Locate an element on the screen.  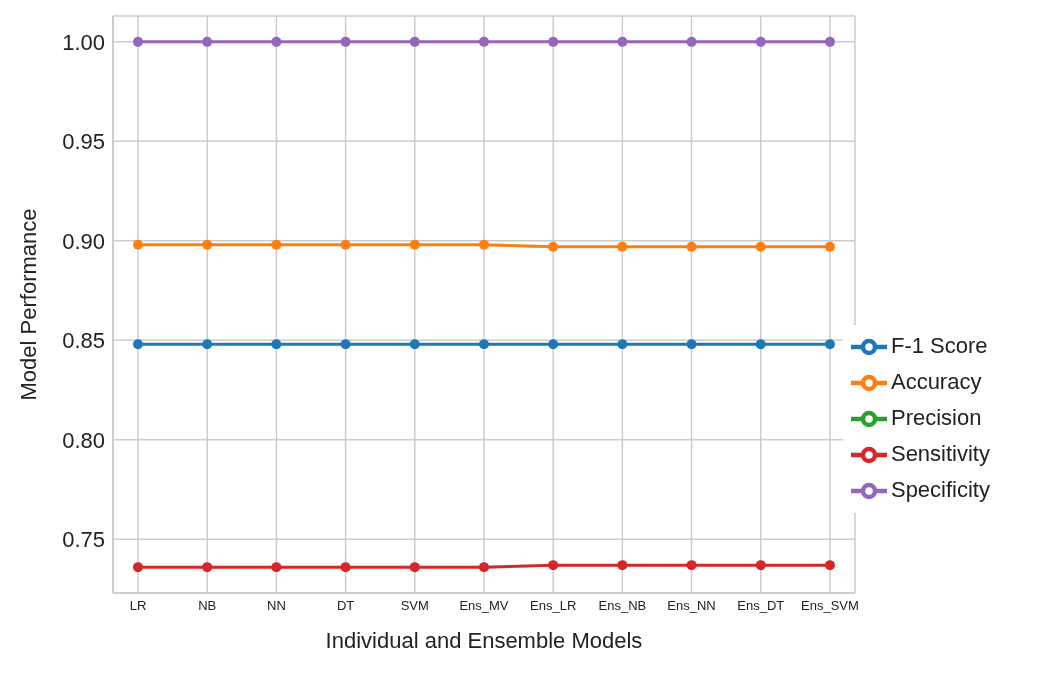
x-axis-title: Individual and Ensemble Models is located at coordinates (484, 640).